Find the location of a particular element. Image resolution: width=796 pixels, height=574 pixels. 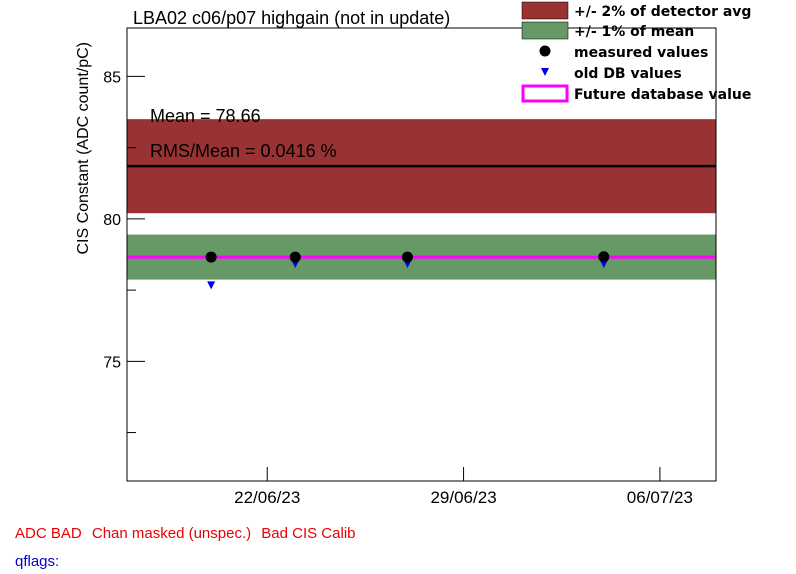

chart-title: LBA02 c06/p07 highgain (not in update) is located at coordinates (291, 18).